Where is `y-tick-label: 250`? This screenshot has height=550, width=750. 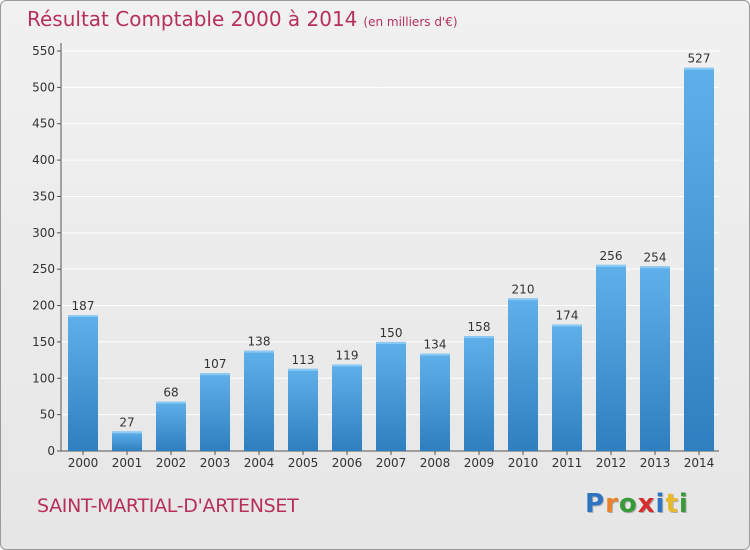
y-tick-label: 250 is located at coordinates (43, 269).